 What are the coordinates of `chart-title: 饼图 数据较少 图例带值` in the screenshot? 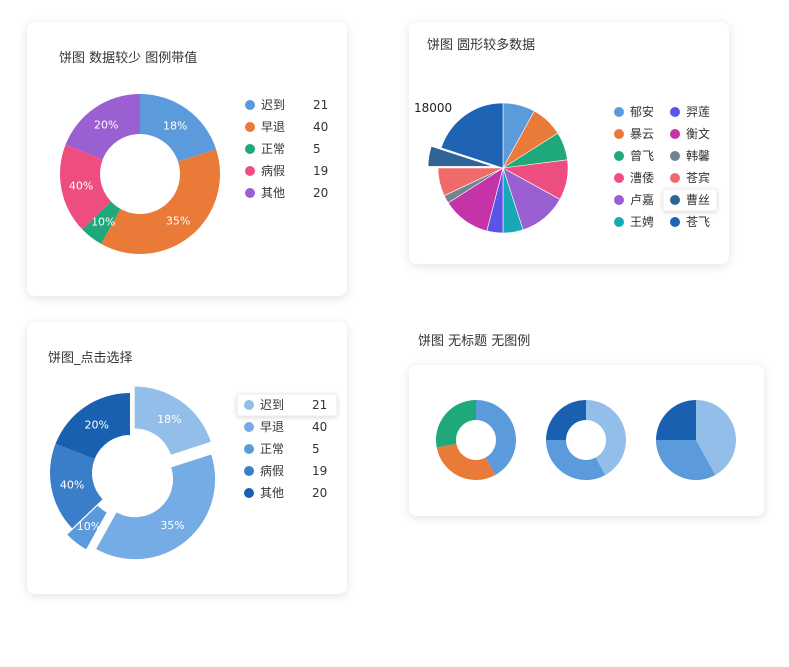 It's located at (128, 58).